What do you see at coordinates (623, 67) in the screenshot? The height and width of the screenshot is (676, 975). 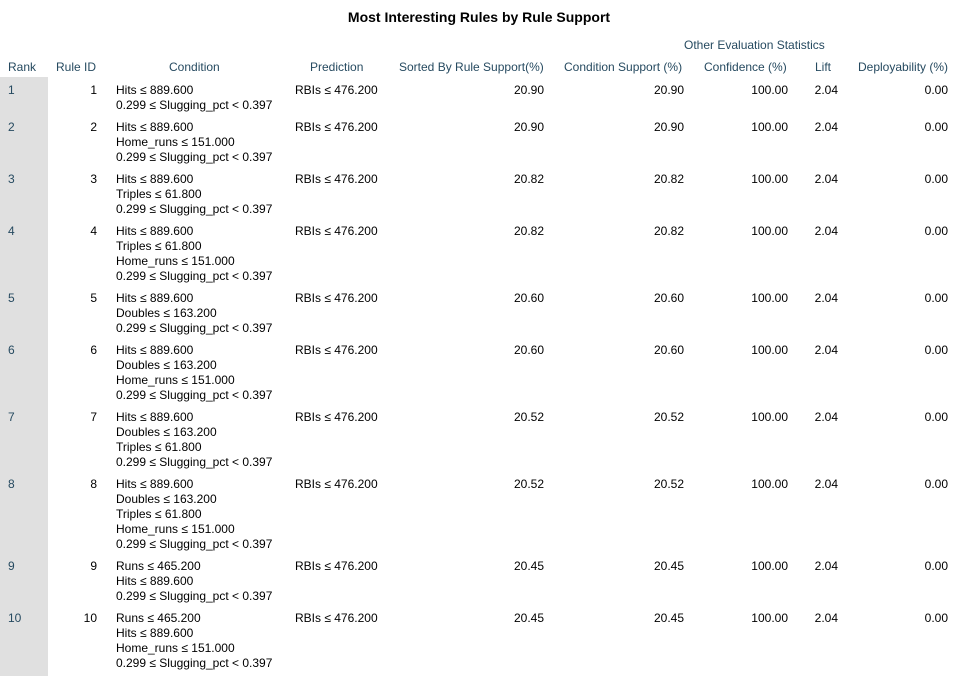 I see `header-condition-support: Condition Support (%)` at bounding box center [623, 67].